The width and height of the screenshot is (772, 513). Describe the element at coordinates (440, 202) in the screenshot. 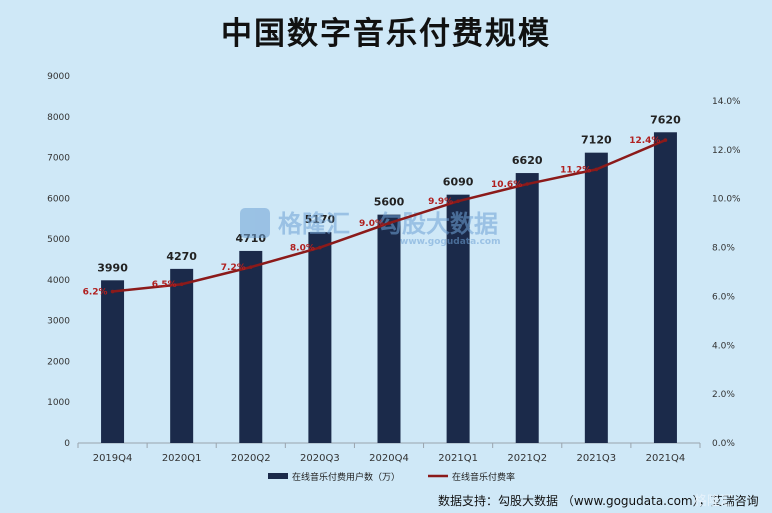

I see `rate-value-label: 9.9%` at that location.